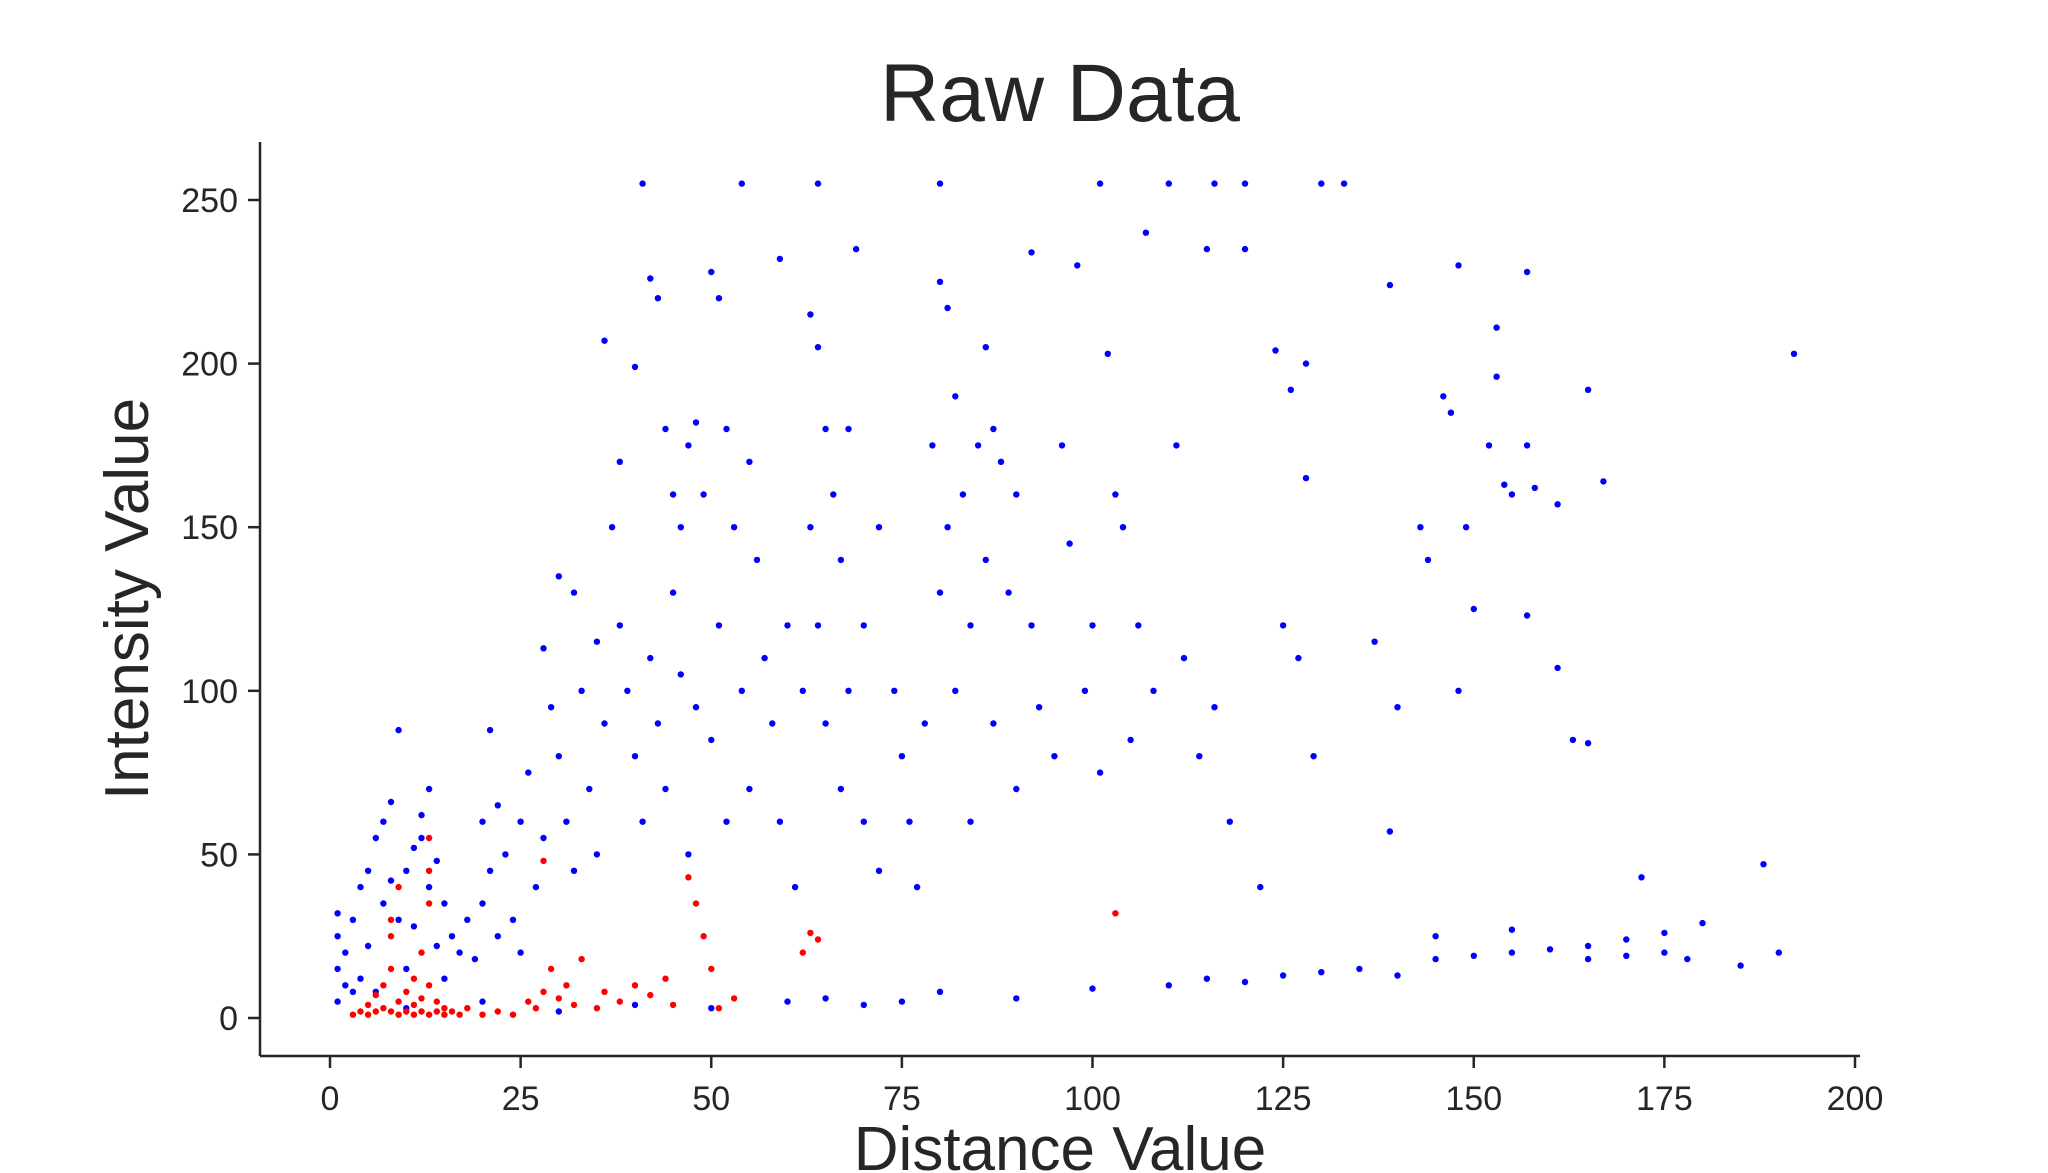 The height and width of the screenshot is (1173, 2048). I want to click on x-tick-label: 125, so click(1283, 1099).